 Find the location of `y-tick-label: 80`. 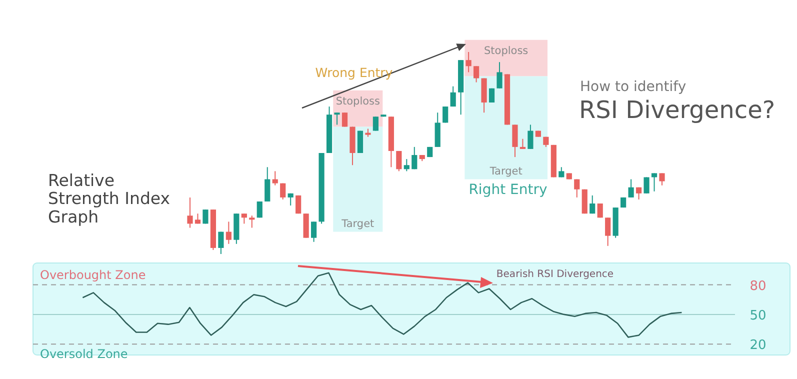

y-tick-label: 80 is located at coordinates (758, 286).